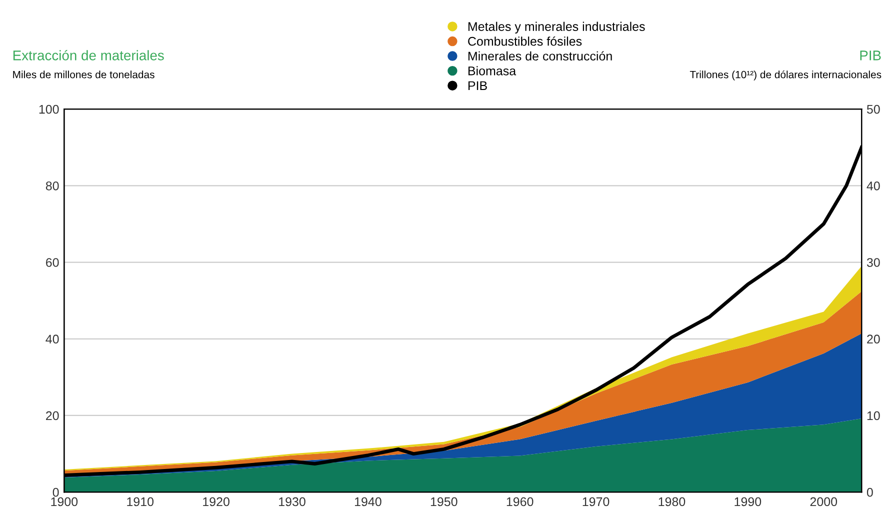  What do you see at coordinates (786, 75) in the screenshot?
I see `text: Trillones (10¹²) de dólares internacionales` at bounding box center [786, 75].